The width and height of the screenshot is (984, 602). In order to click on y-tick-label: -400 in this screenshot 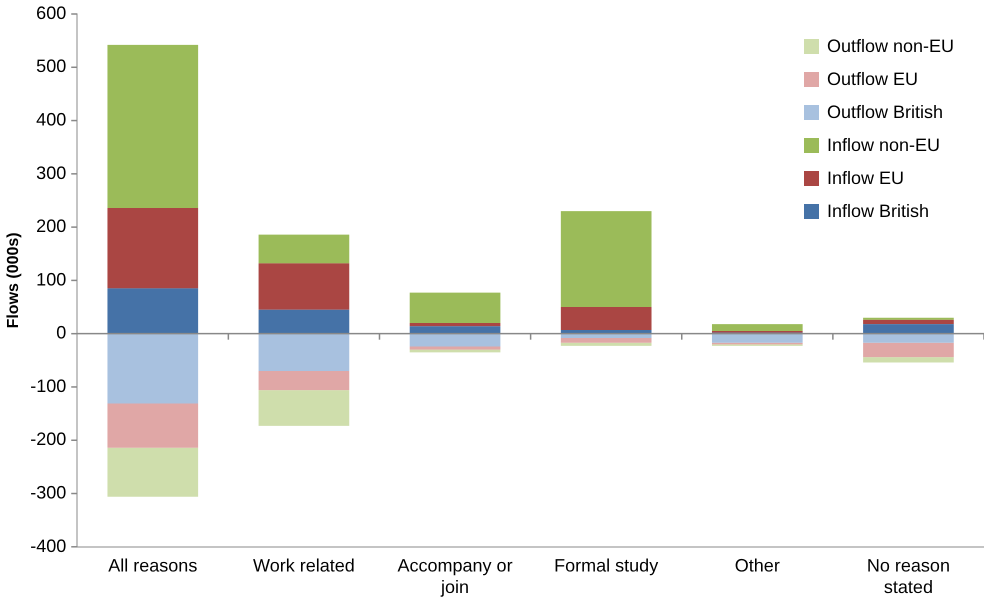, I will do `click(48, 546)`.